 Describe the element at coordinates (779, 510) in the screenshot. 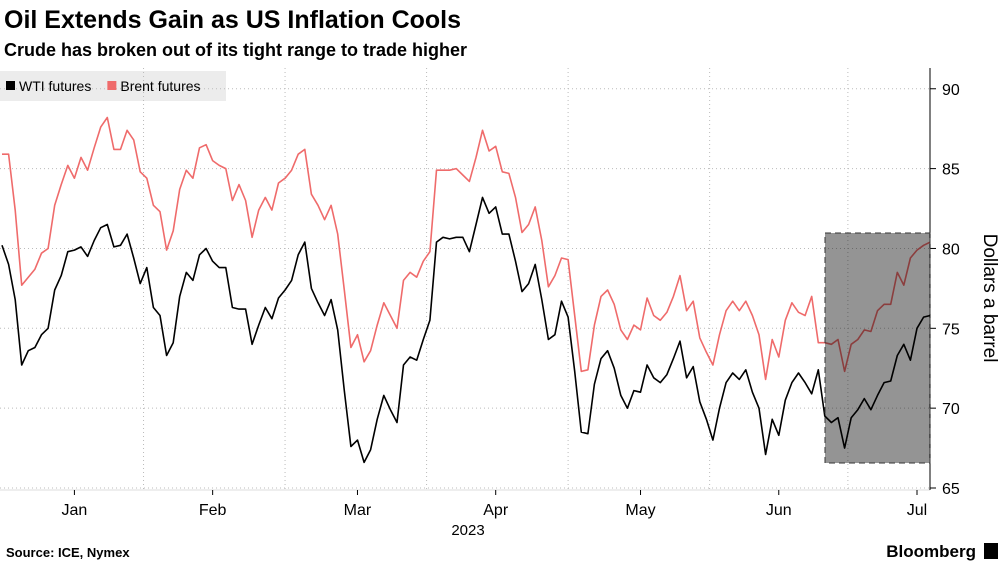

I see `x-tick-label: Jun` at that location.